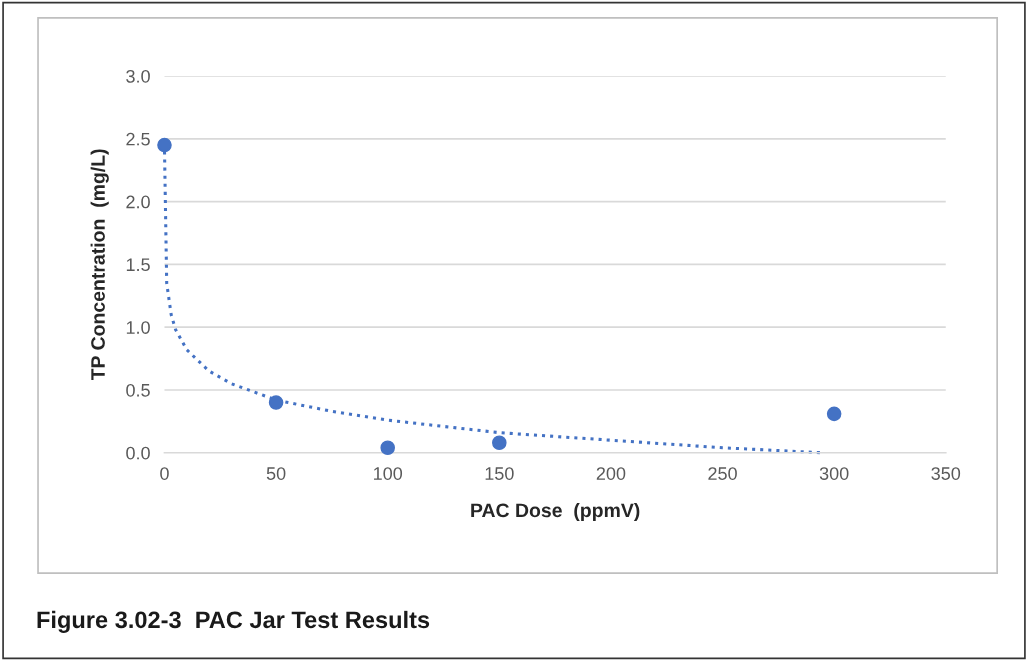 This screenshot has height=661, width=1028. I want to click on x-tick-label: 50, so click(276, 473).